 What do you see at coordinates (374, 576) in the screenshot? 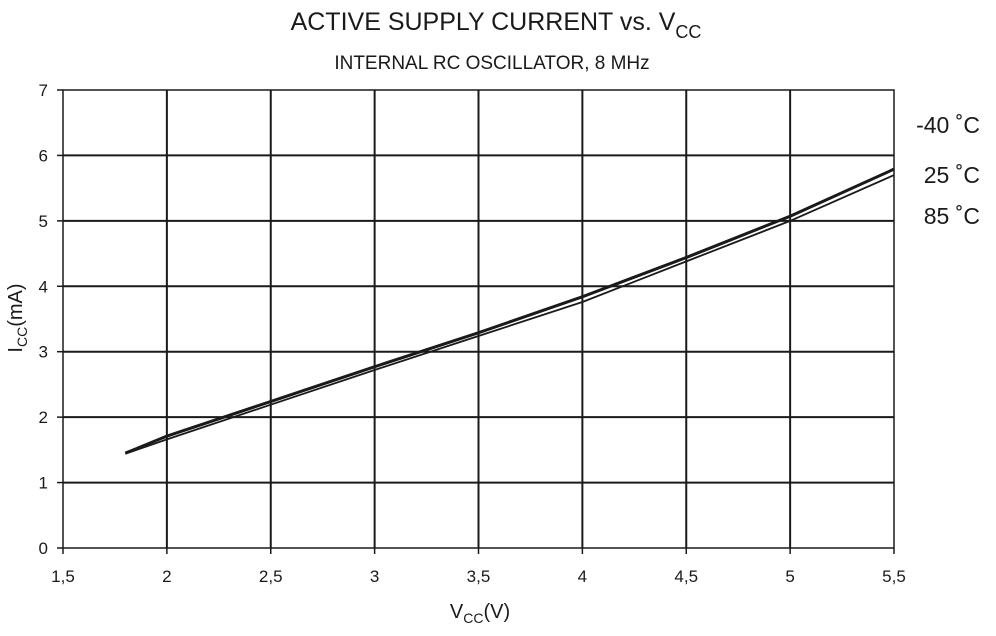
I see `x-tick-label: 3` at bounding box center [374, 576].